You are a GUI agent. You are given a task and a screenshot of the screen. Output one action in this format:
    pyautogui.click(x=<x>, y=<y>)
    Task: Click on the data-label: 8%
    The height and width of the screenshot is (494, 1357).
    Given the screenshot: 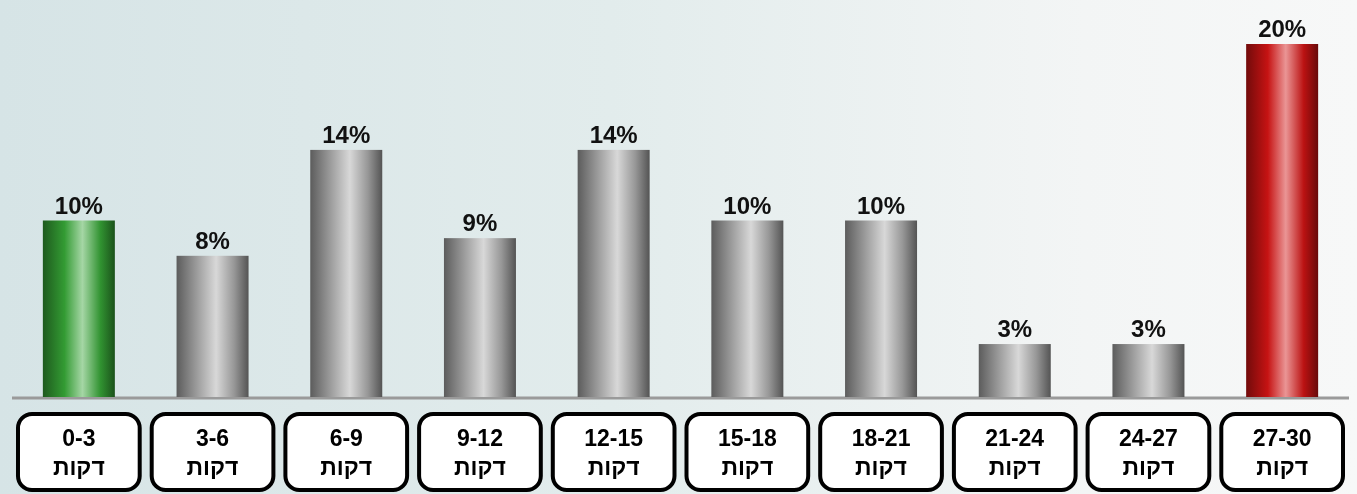 What is the action you would take?
    pyautogui.click(x=212, y=240)
    